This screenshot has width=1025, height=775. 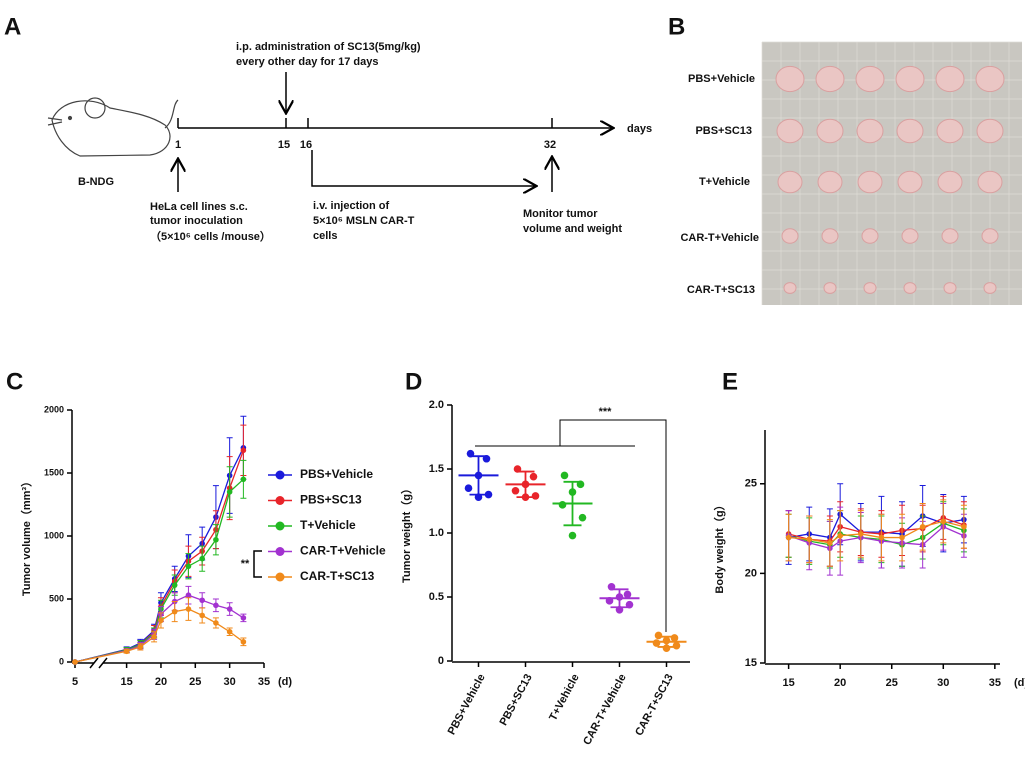 What do you see at coordinates (337, 576) in the screenshot?
I see `legend-label: CAR-T+SC13` at bounding box center [337, 576].